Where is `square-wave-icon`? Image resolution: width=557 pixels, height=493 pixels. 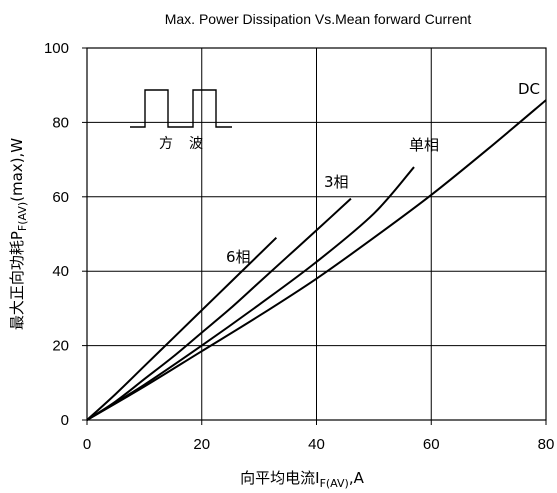
square-wave-icon is located at coordinates (181, 108).